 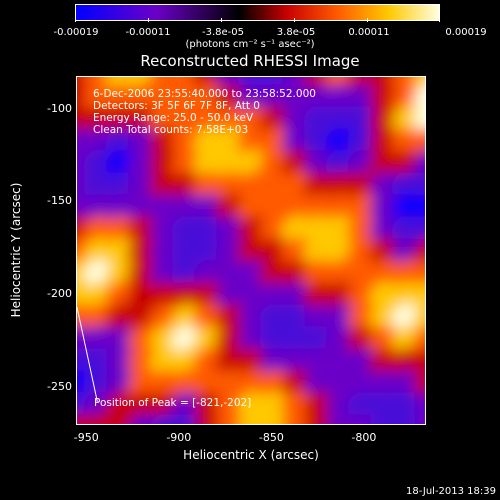 I want to click on x-tick-label: -900, so click(x=179, y=437).